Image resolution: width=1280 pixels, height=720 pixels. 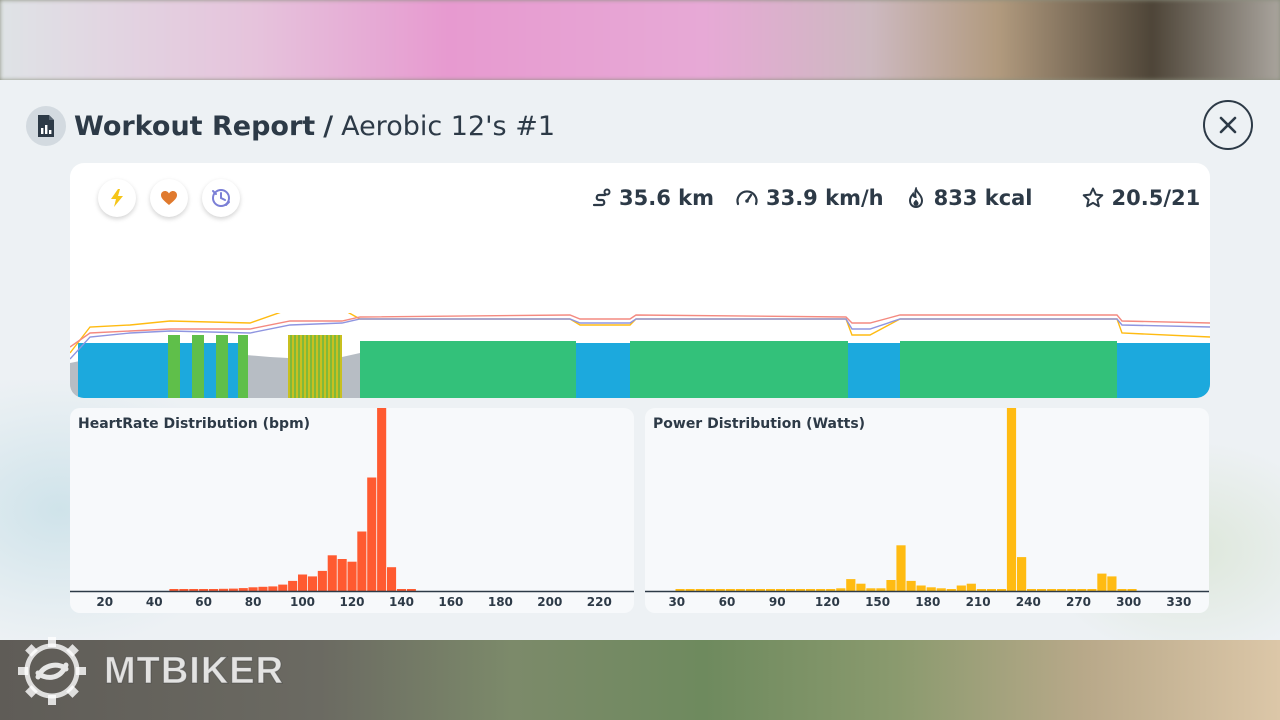 I want to click on heart-rate-distribution-tick-label: 160, so click(x=450, y=602).